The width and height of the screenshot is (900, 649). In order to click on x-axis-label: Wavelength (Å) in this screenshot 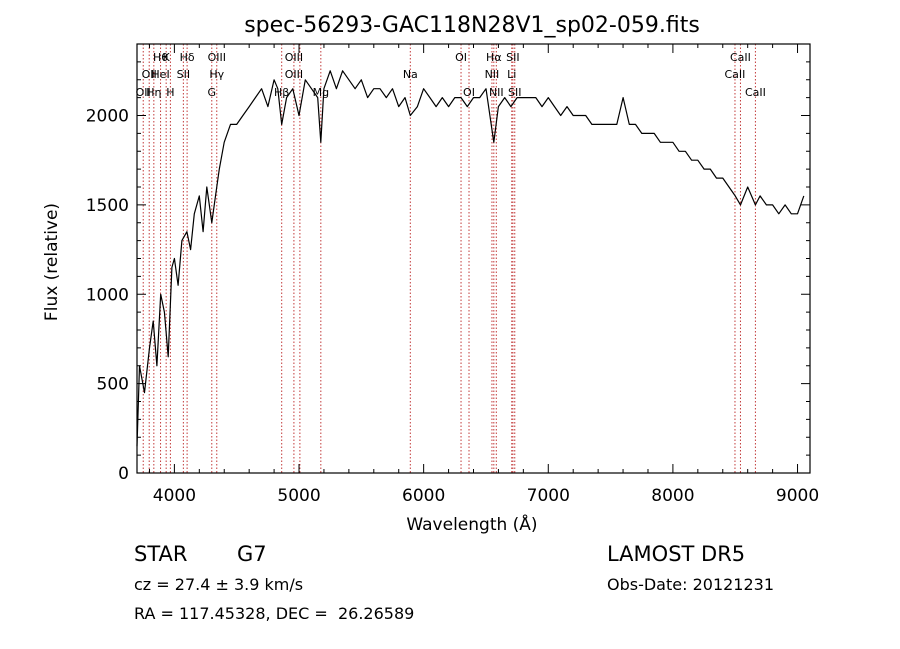, I will do `click(471, 524)`.